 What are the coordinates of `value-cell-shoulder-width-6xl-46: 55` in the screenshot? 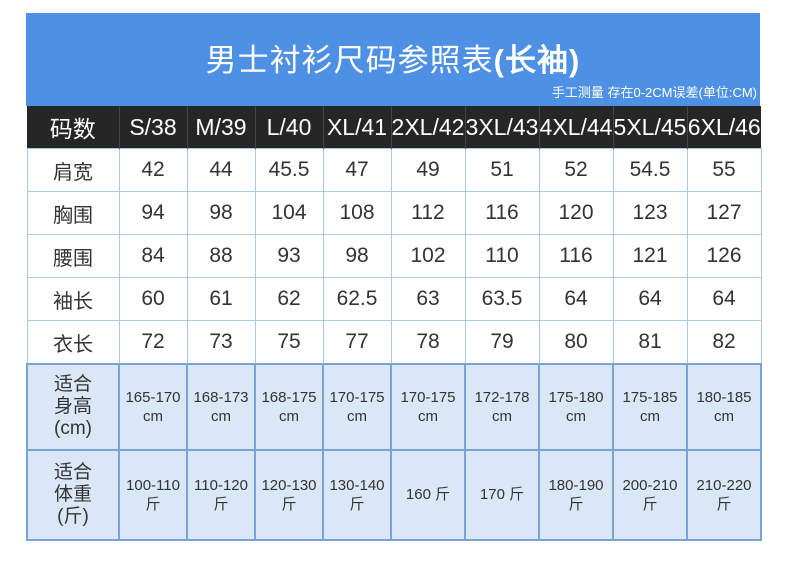 It's located at (724, 170).